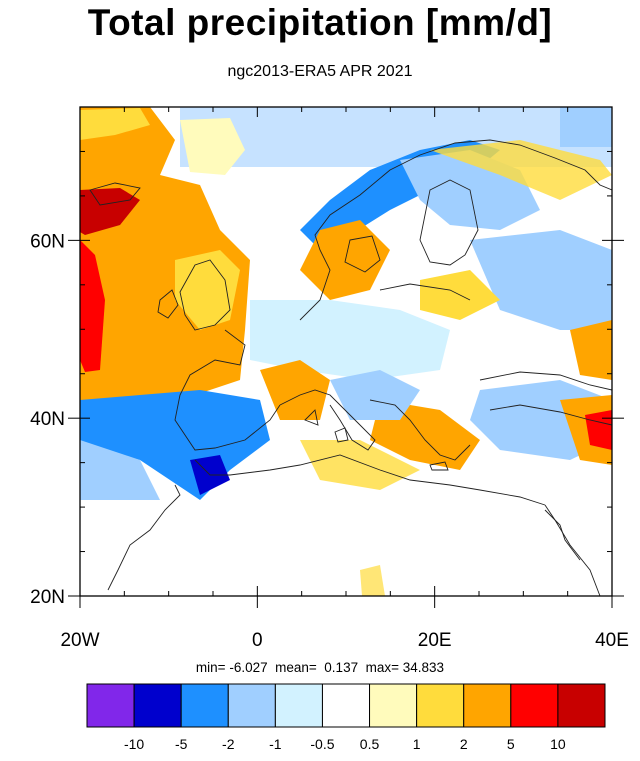 The image size is (640, 761). I want to click on x-tick-label: 0, so click(257, 640).